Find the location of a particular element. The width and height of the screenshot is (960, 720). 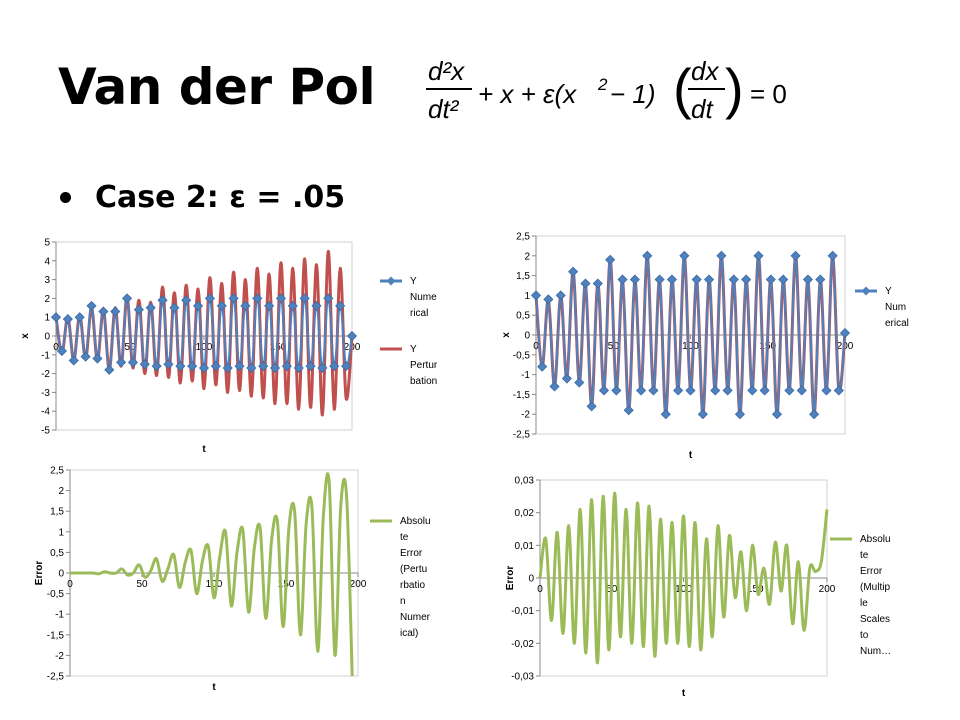

legend-label-line: erical is located at coordinates (897, 323).